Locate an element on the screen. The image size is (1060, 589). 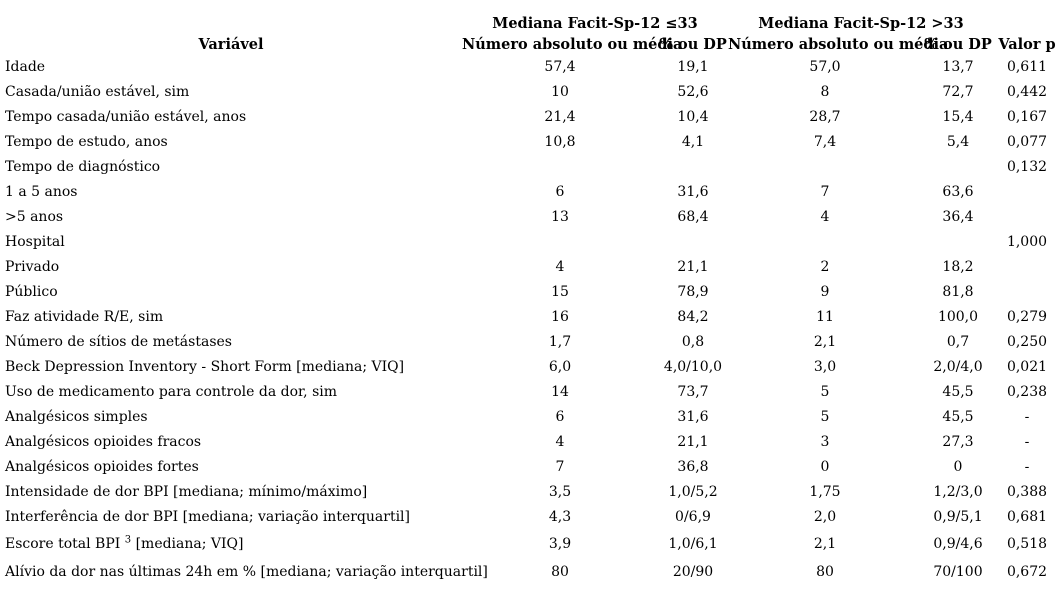
group1-pct-cell: 1,0/6,1 is located at coordinates (693, 544).